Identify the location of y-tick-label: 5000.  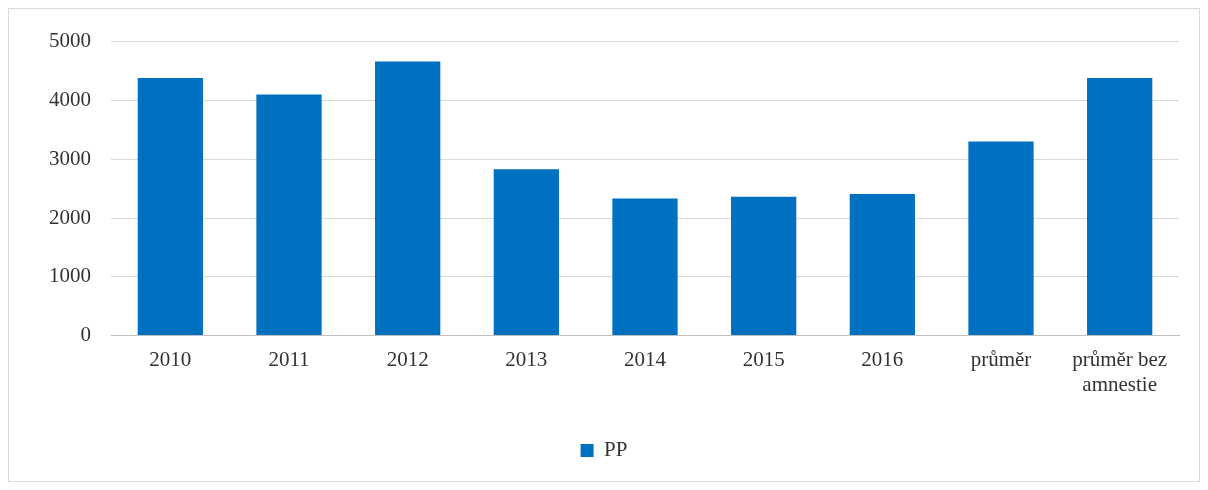
(70, 40).